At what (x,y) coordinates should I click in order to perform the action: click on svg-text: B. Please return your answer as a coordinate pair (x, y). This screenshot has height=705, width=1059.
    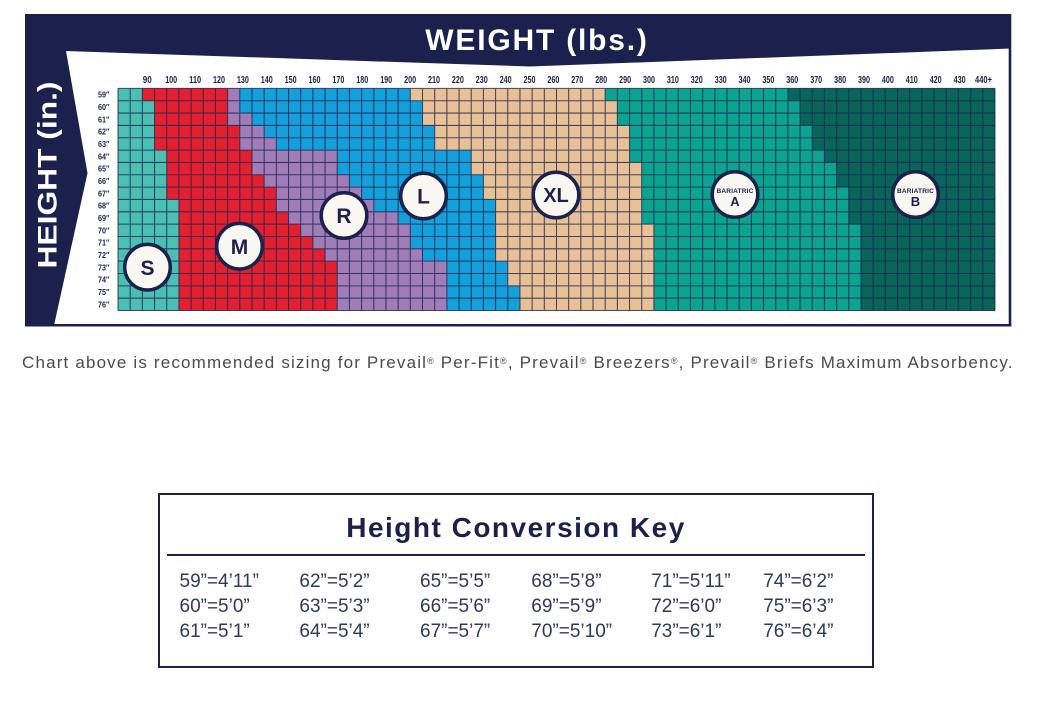
    Looking at the image, I should click on (915, 201).